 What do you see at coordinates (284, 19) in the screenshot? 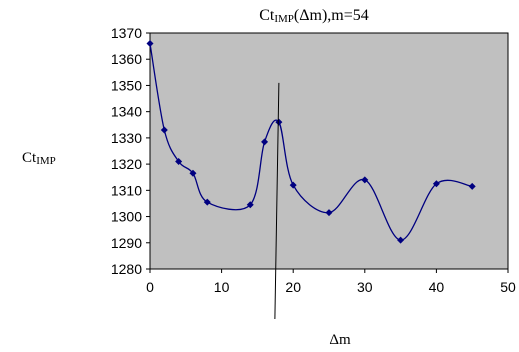
I see `chart-title-sub: IMP` at bounding box center [284, 19].